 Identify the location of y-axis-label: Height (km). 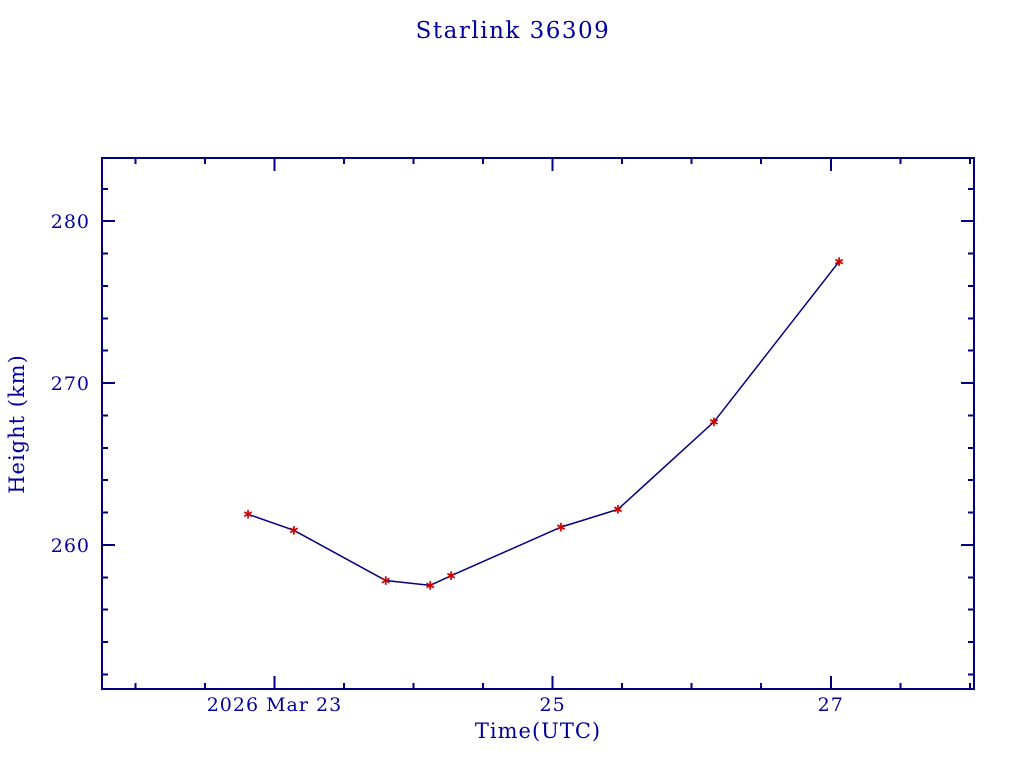
(17, 424).